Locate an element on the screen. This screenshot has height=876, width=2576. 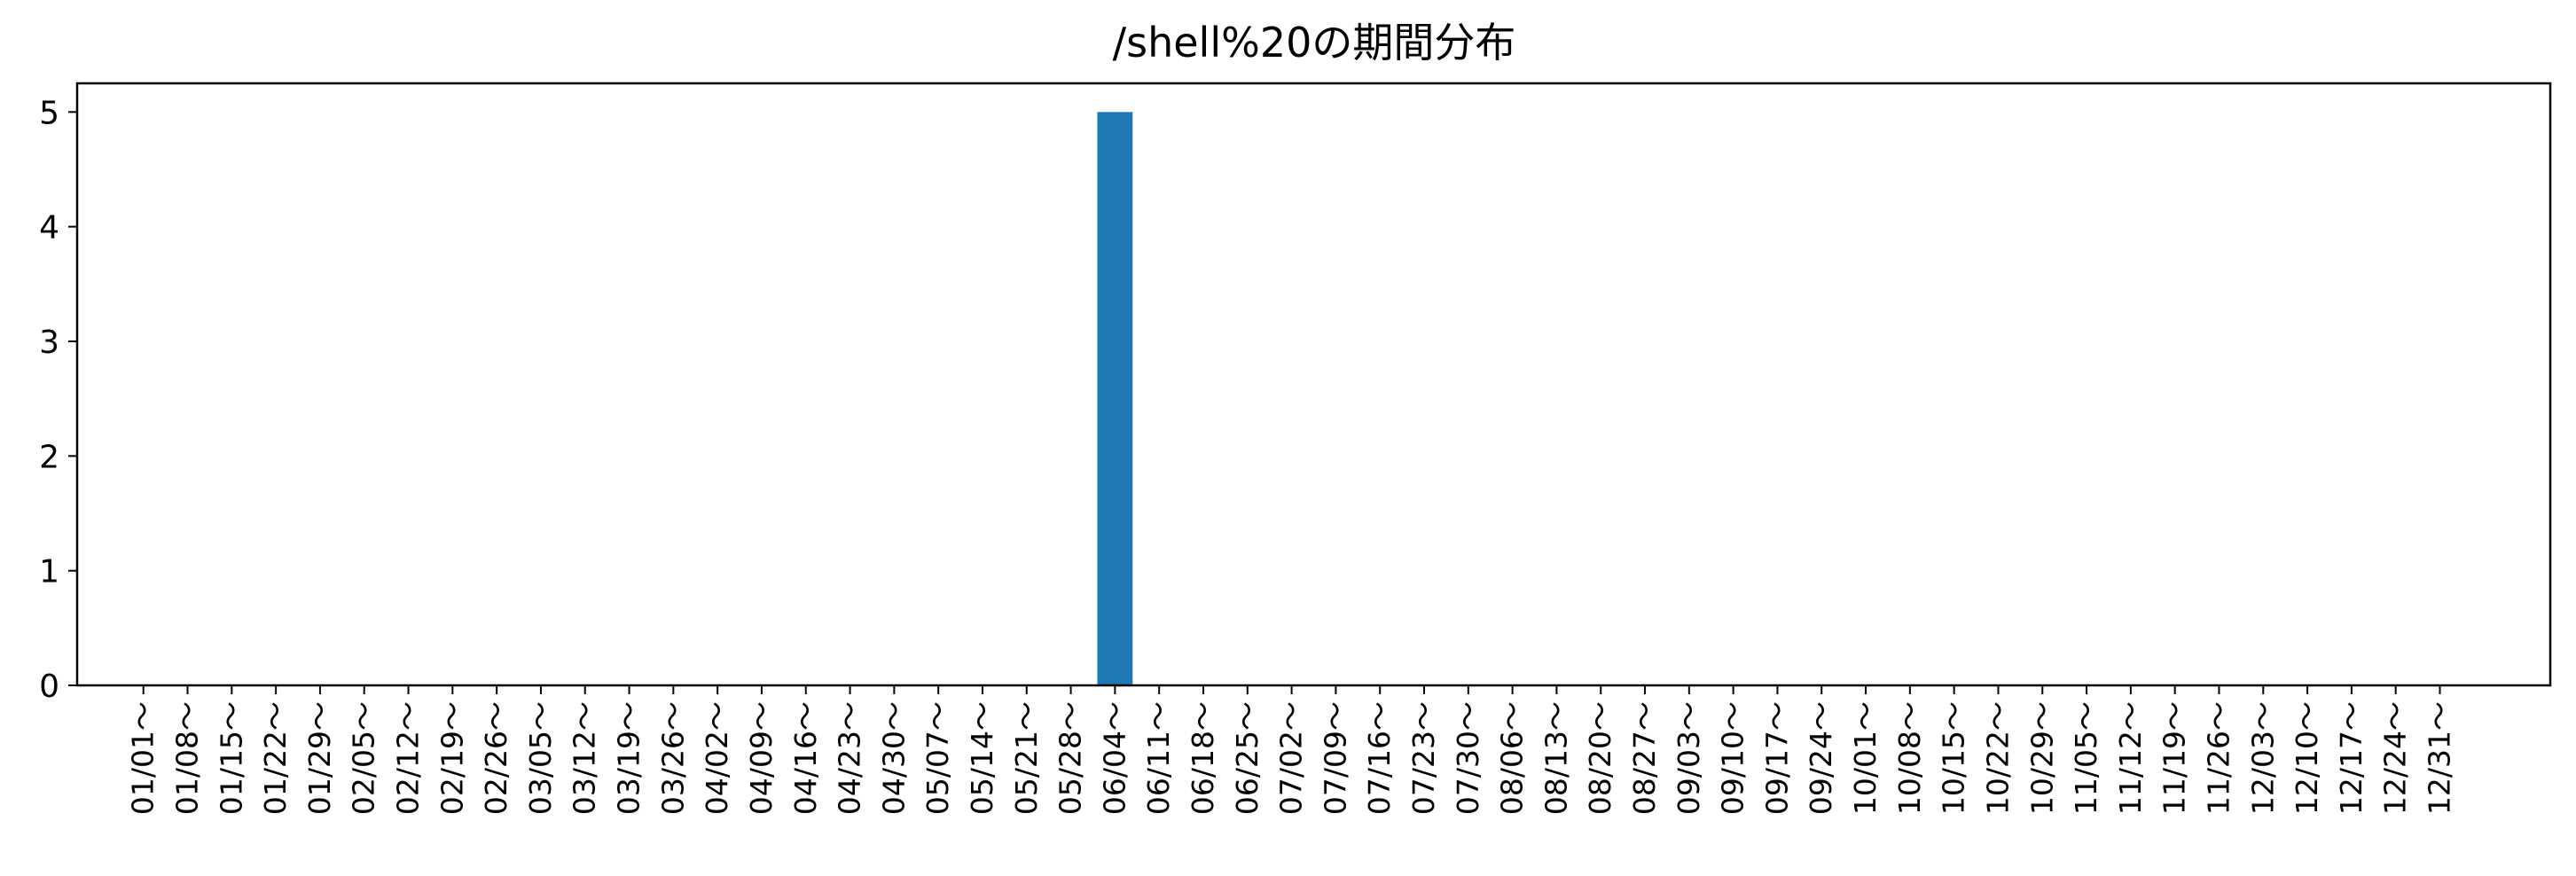
x-tick-label: 01/01～ is located at coordinates (143, 758).